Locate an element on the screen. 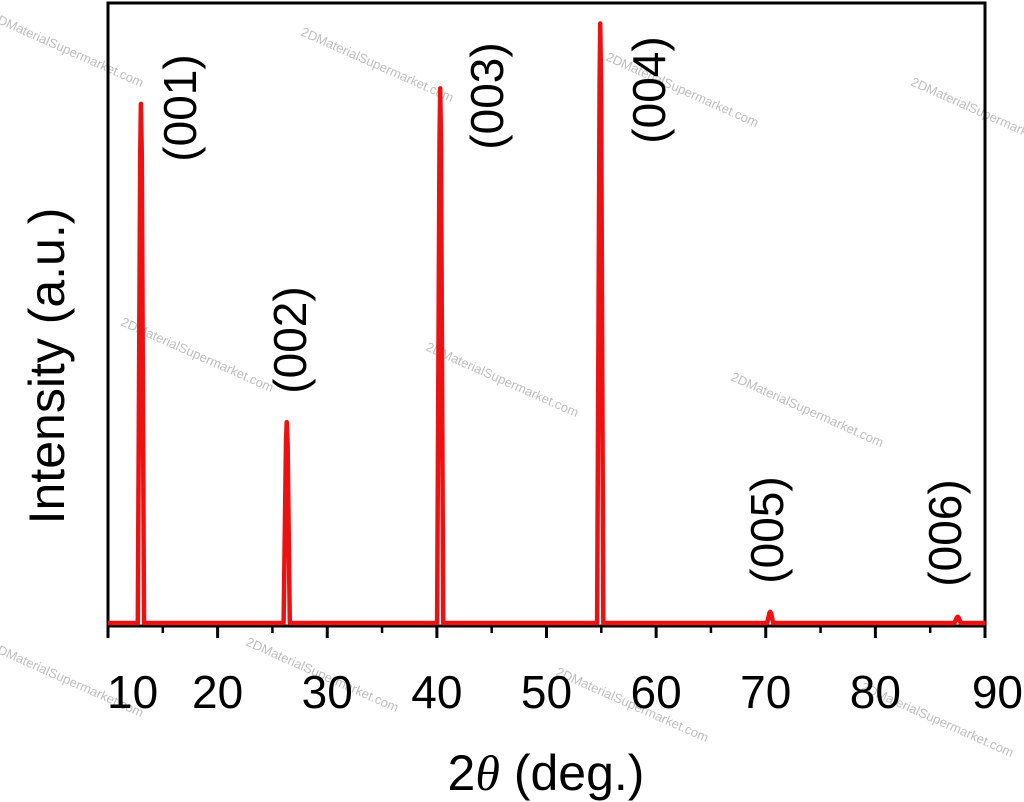  x-tick-label: 10 is located at coordinates (132, 692).